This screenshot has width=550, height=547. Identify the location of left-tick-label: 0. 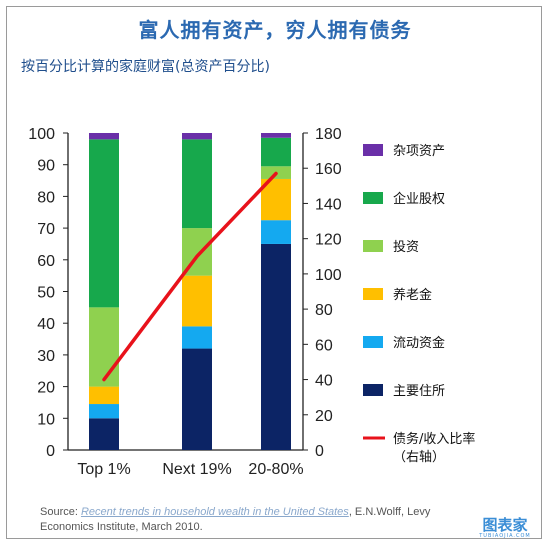
(50, 451).